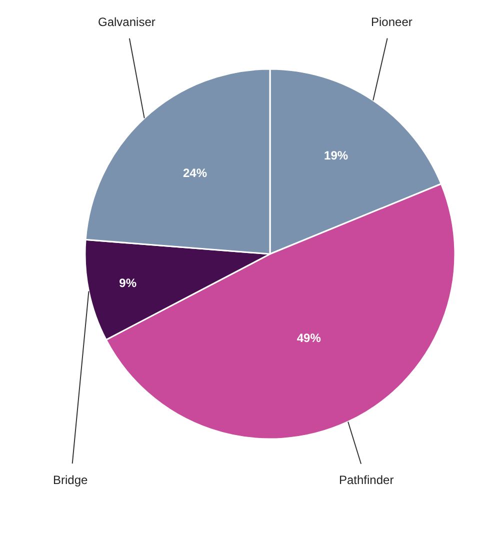 The width and height of the screenshot is (492, 533). Describe the element at coordinates (195, 173) in the screenshot. I see `data-label: 24%` at that location.